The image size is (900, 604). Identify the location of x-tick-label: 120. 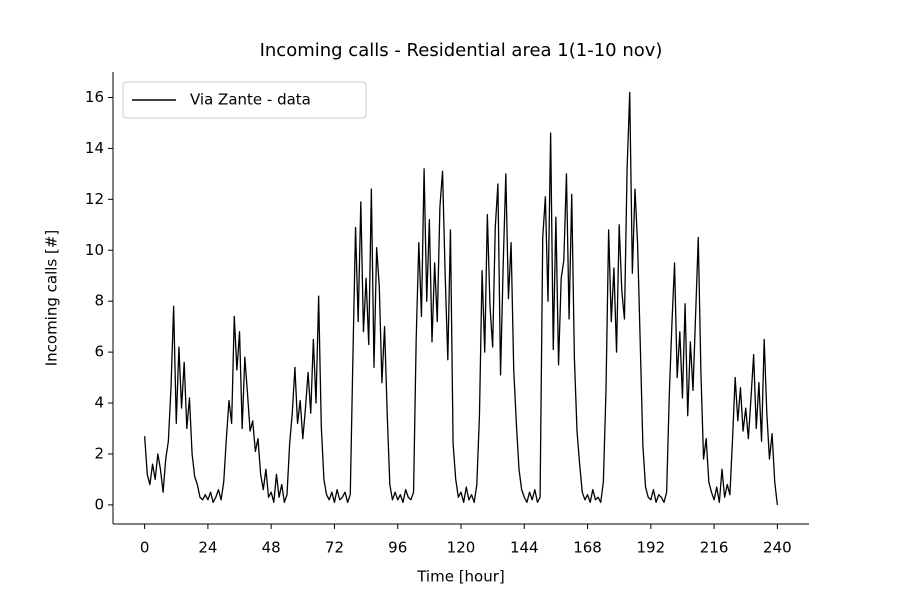
(461, 548).